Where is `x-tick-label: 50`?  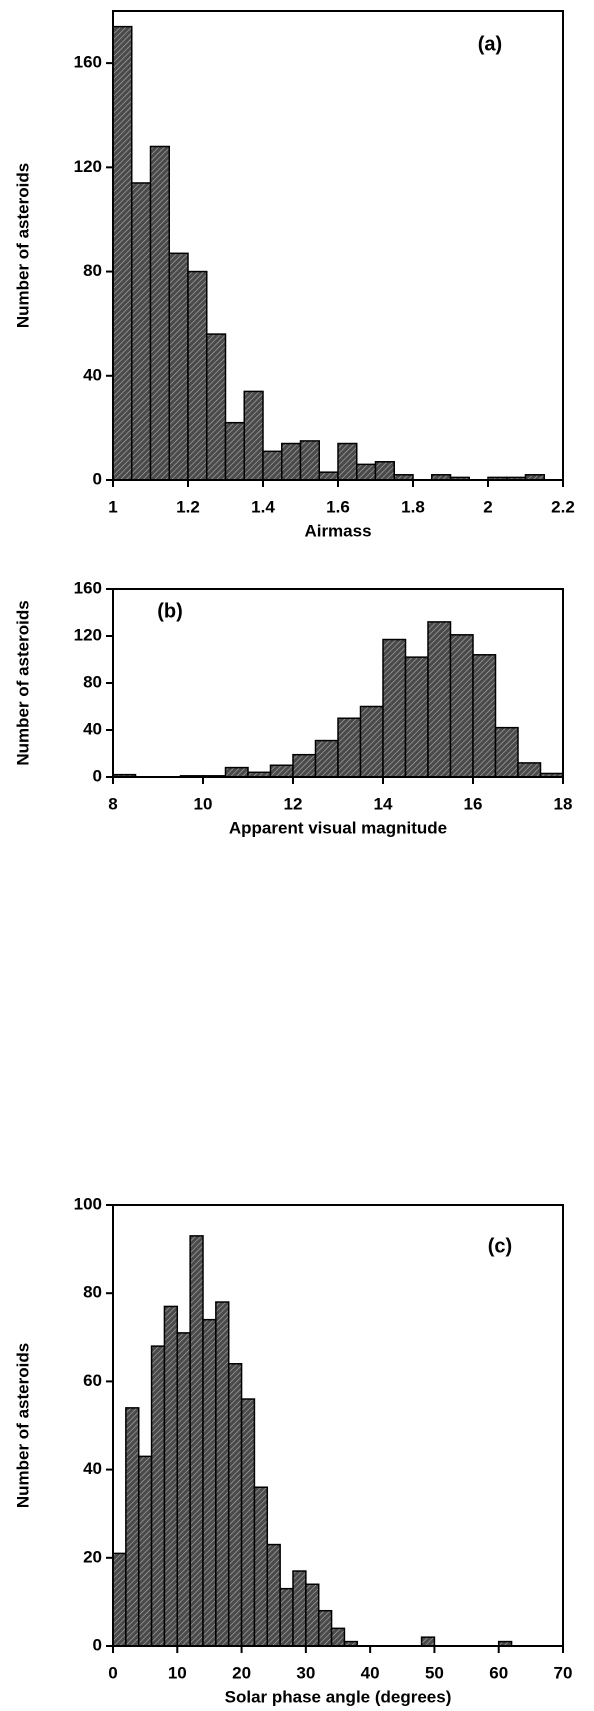
x-tick-label: 50 is located at coordinates (434, 1672).